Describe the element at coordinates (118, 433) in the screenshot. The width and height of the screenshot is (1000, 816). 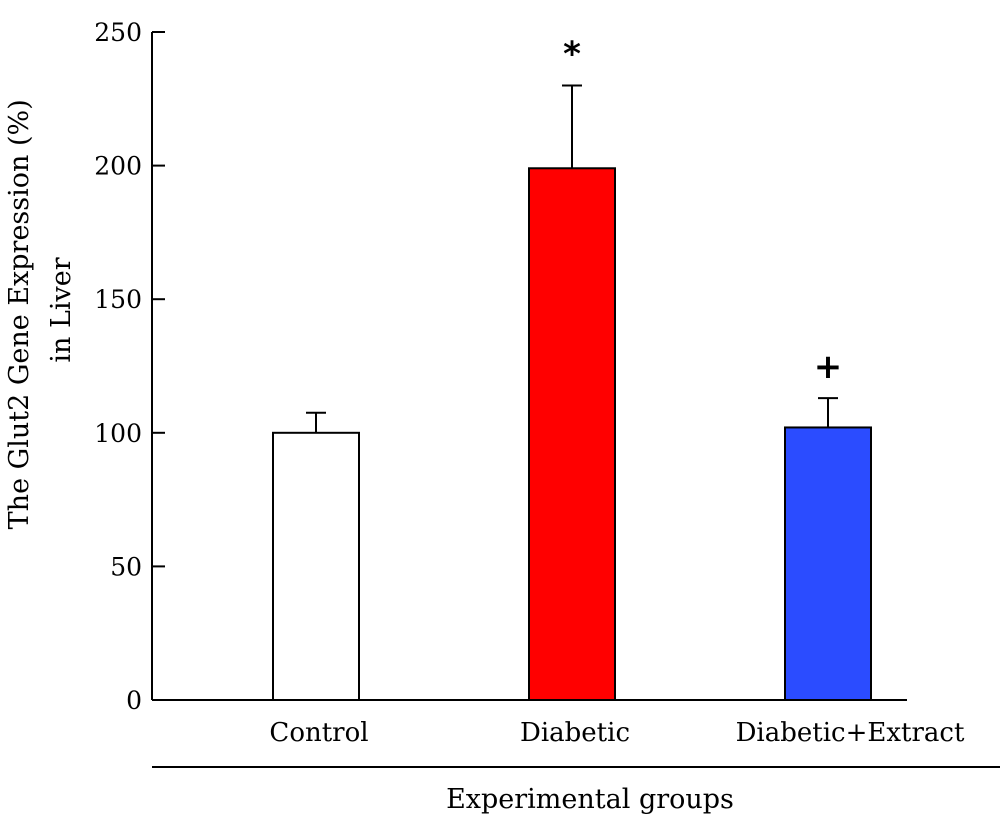
I see `y-tick-label: 100` at that location.